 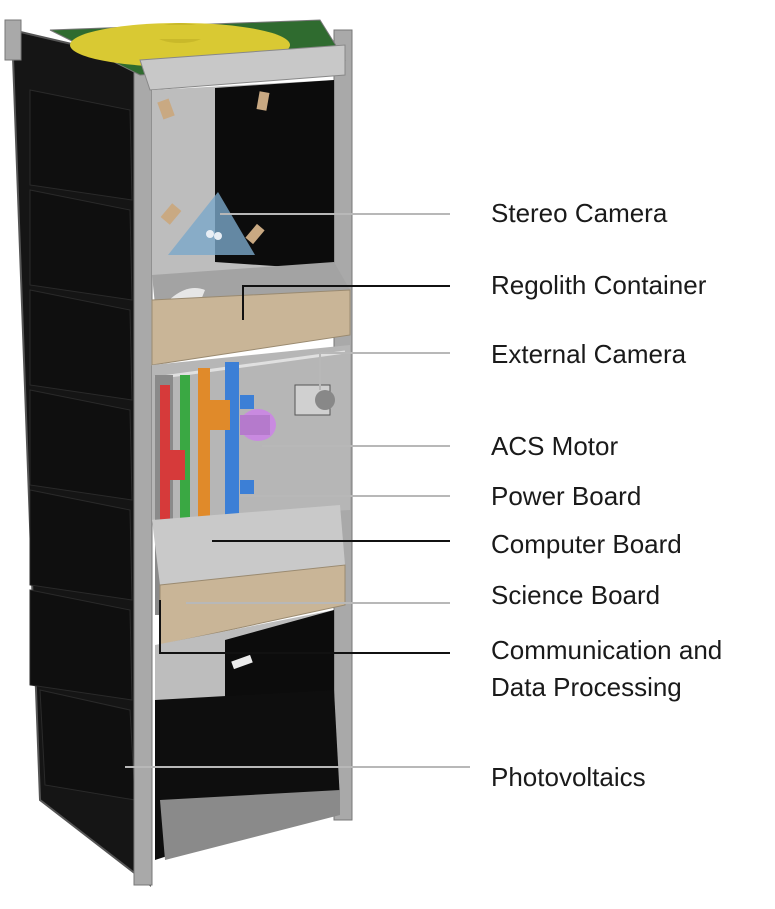 I want to click on label-photovoltaics: Photovoltaics, so click(x=568, y=777).